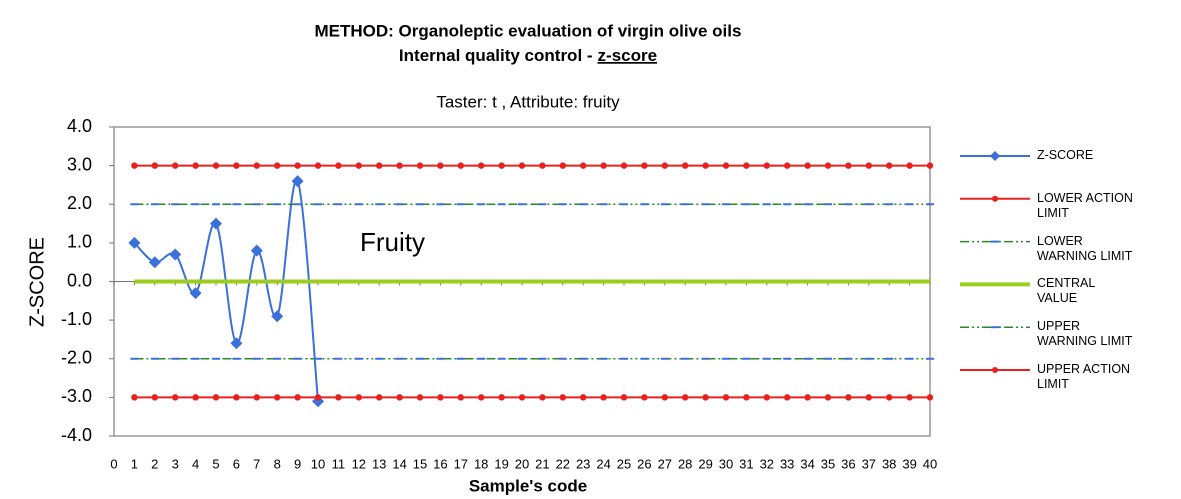  I want to click on x-tick-label: 38, so click(889, 463).